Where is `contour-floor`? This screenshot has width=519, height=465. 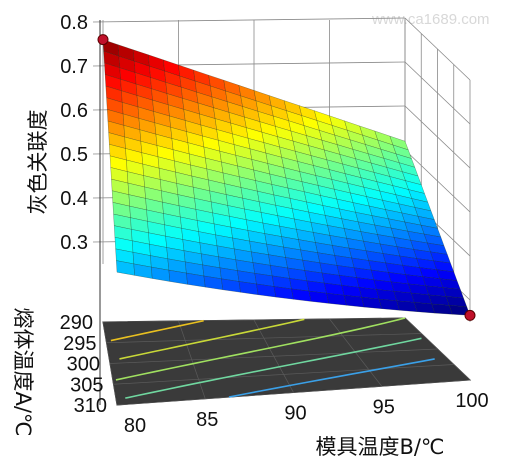
contour-floor is located at coordinates (287, 361).